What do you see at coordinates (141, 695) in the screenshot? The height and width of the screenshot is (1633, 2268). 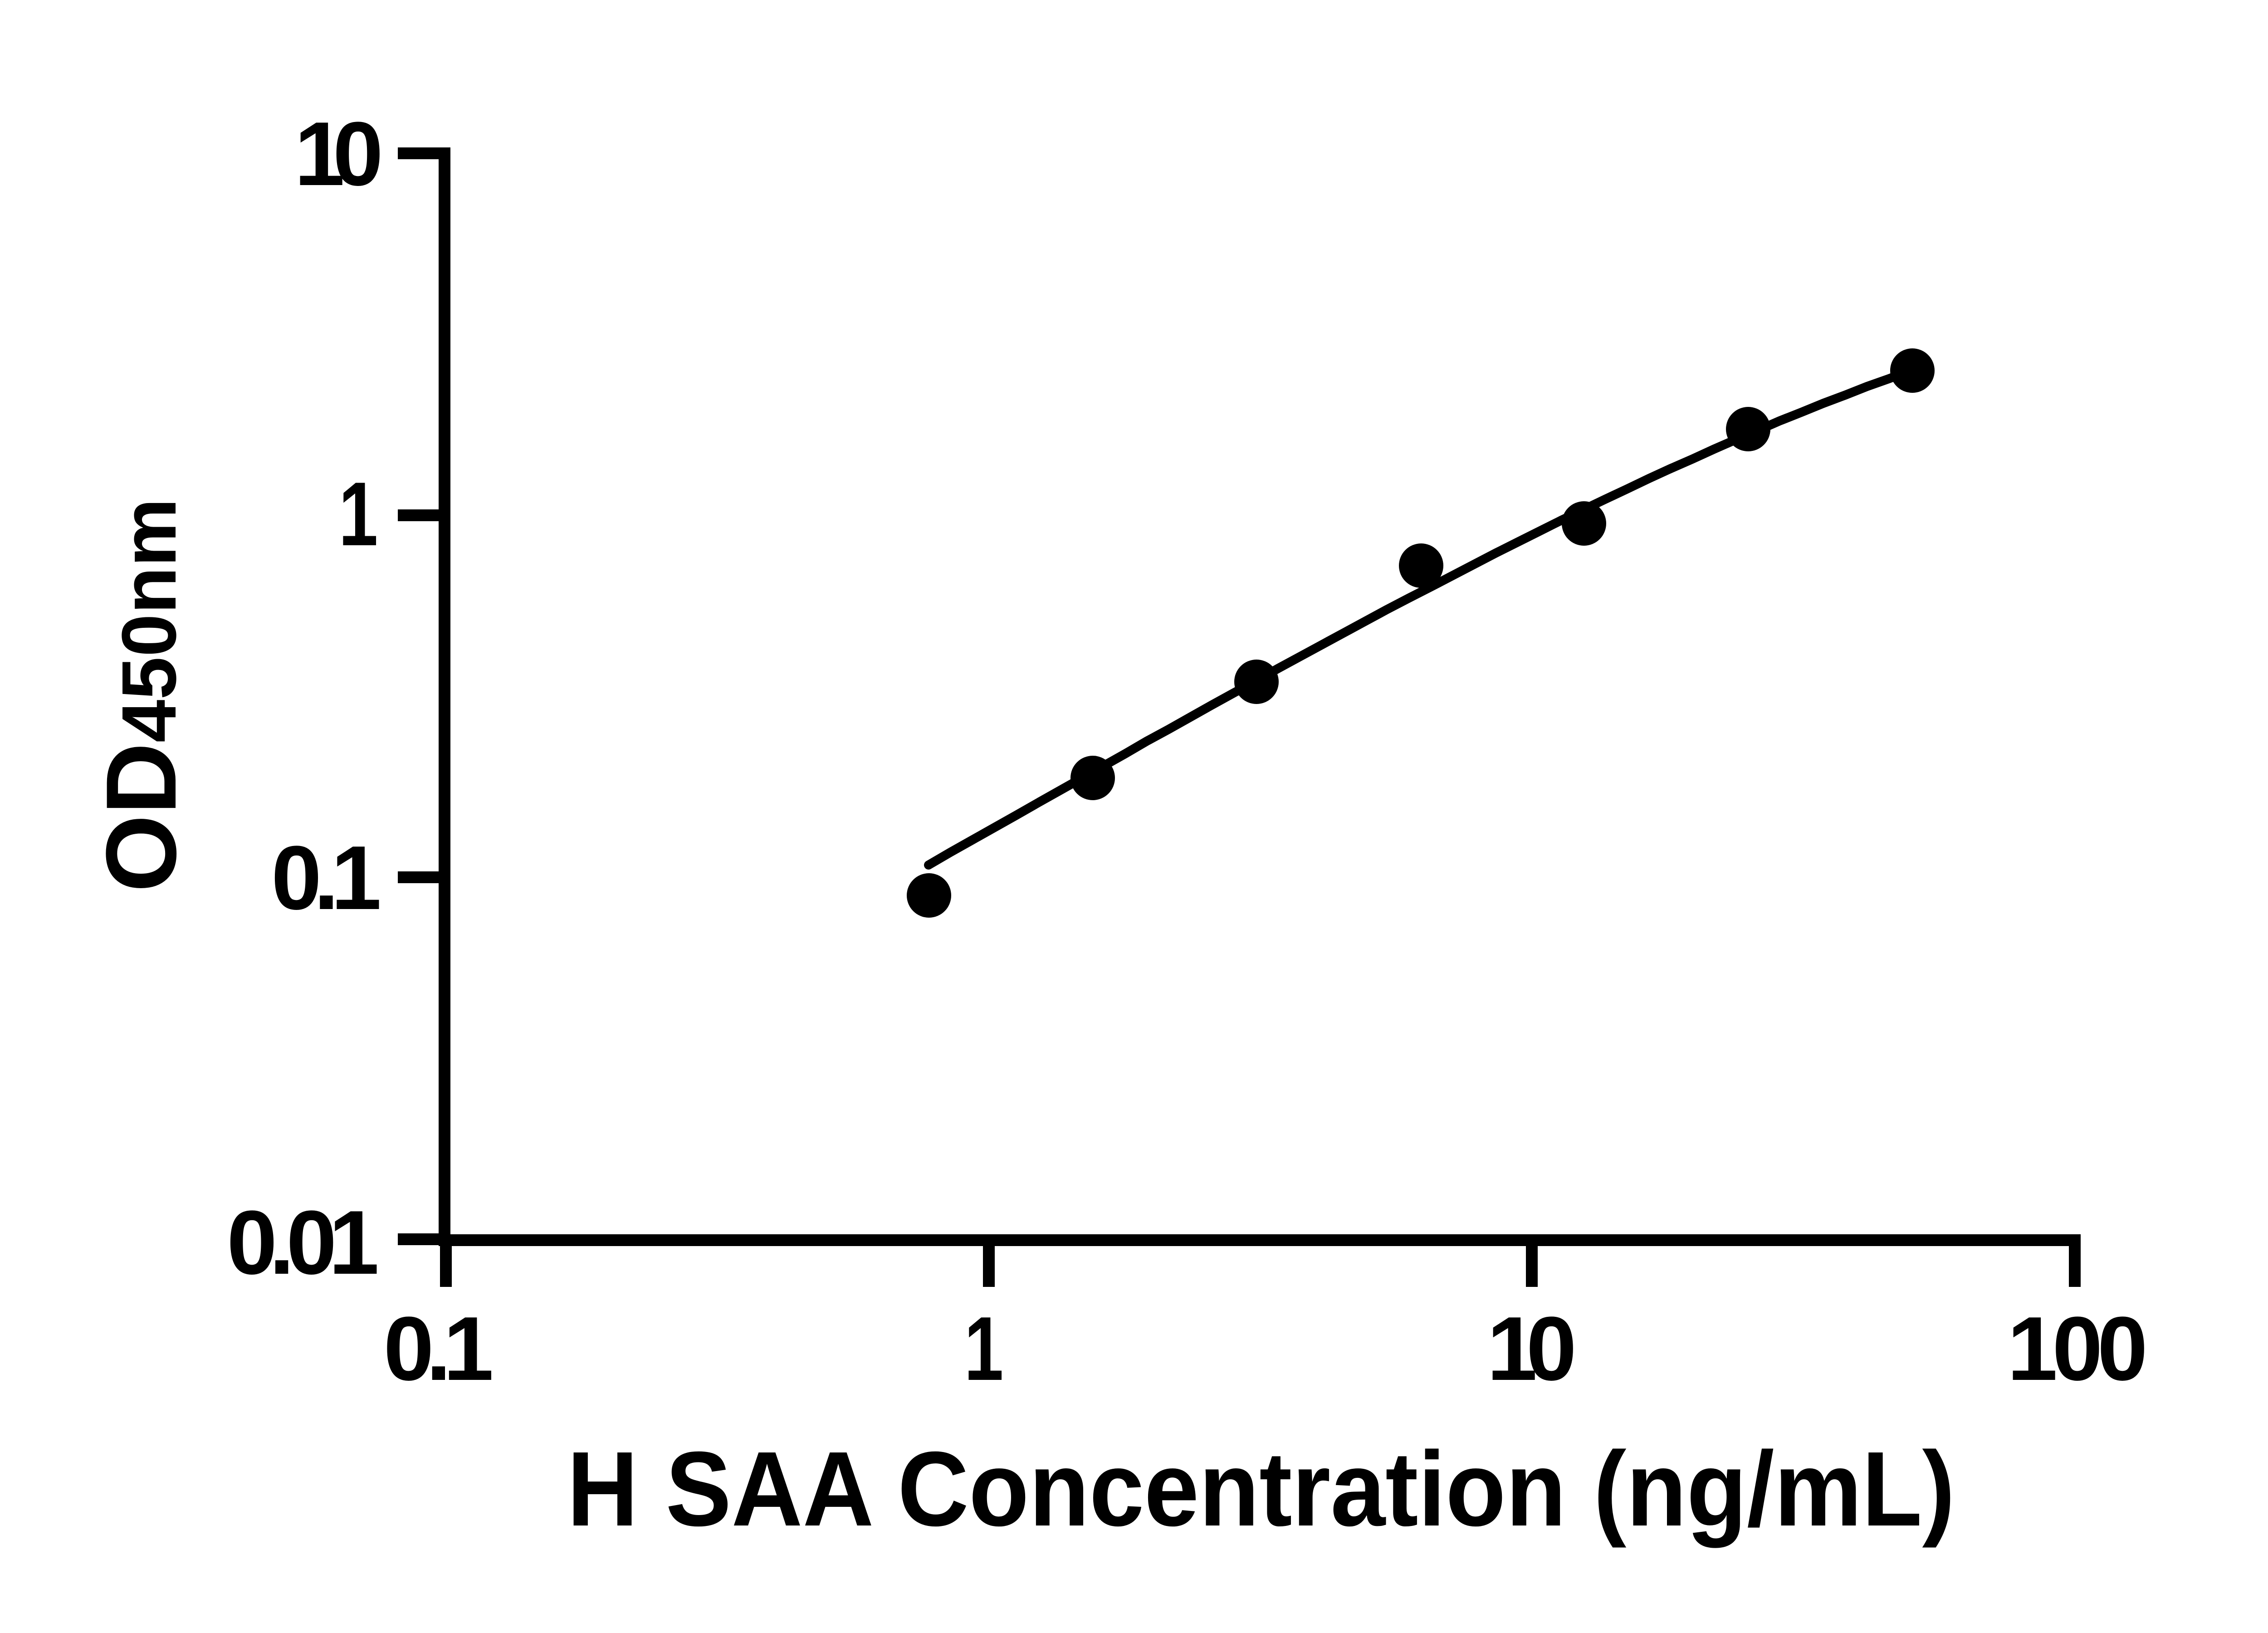 I see `svg-text: OD450nm` at bounding box center [141, 695].